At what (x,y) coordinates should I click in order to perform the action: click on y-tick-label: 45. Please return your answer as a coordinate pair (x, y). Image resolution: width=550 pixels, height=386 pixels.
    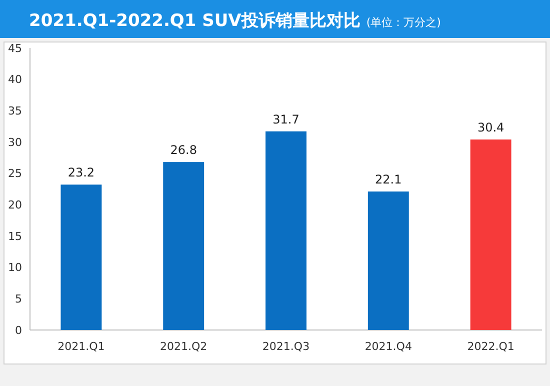
    Looking at the image, I should click on (15, 48).